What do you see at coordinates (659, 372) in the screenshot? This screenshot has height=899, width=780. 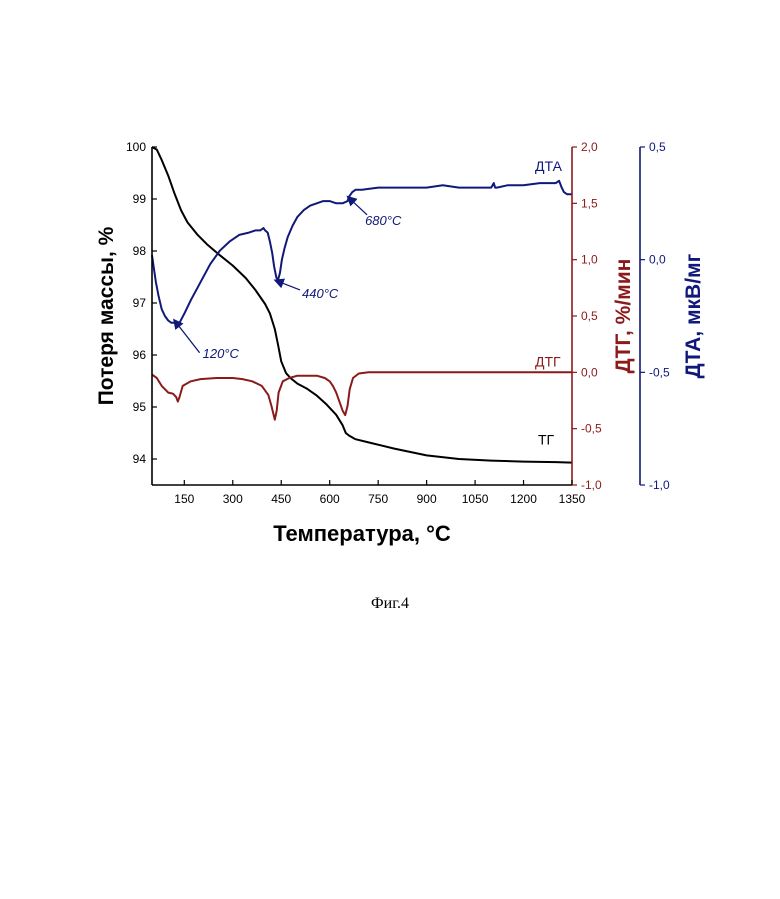 I see `dta-tick-label: -0,5` at bounding box center [659, 372].